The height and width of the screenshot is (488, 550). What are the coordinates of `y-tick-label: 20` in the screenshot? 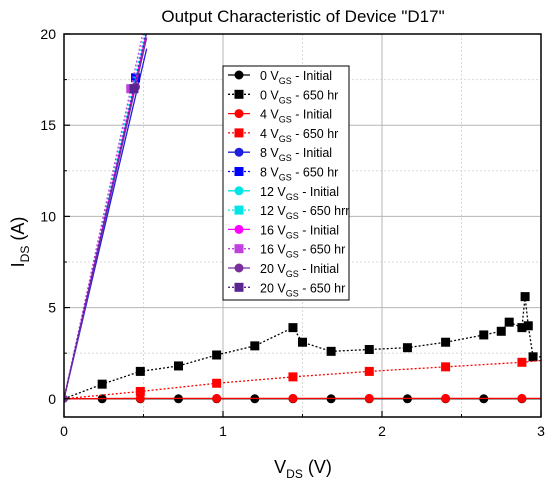 It's located at (48, 34).